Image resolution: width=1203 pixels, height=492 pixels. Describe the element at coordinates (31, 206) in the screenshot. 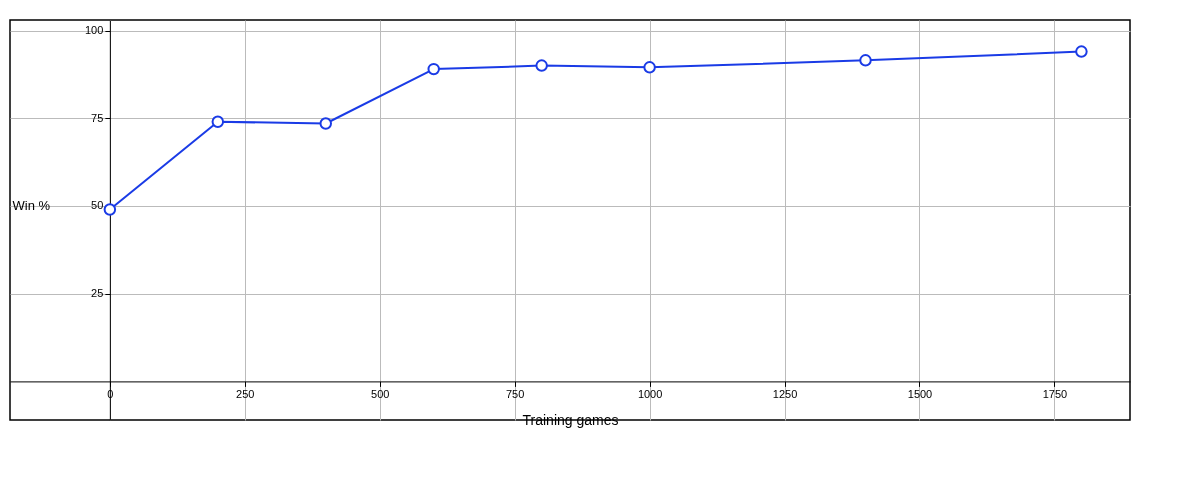

I see `y-axis-title: Win %` at that location.